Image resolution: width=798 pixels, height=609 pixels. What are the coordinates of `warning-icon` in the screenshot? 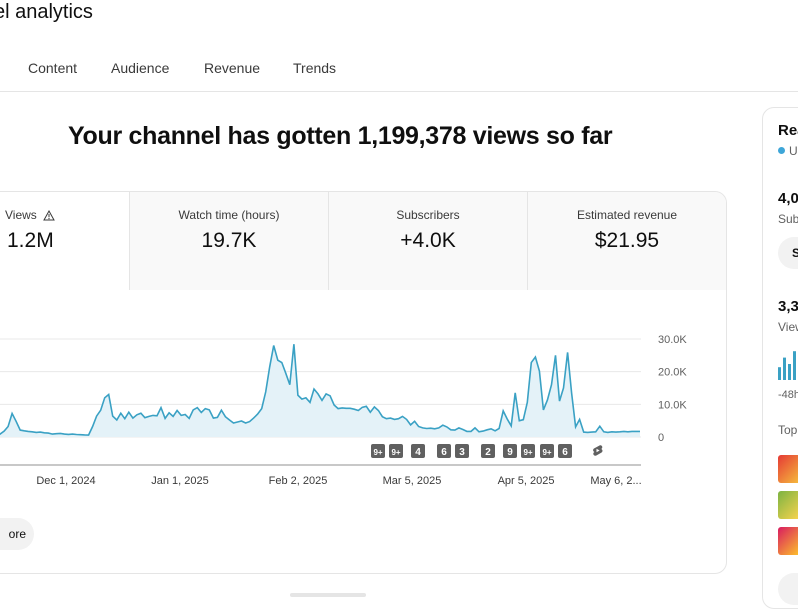 It's located at (48, 215).